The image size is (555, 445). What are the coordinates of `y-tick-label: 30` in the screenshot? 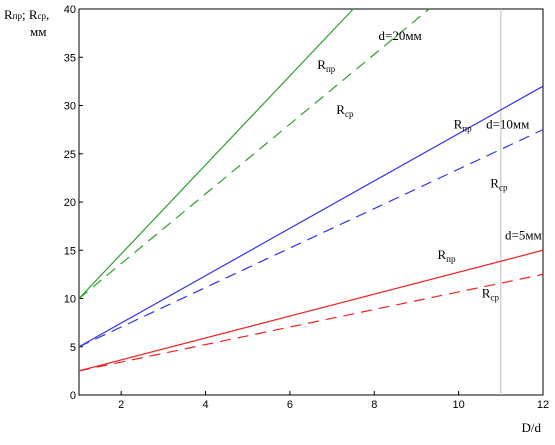 It's located at (70, 107).